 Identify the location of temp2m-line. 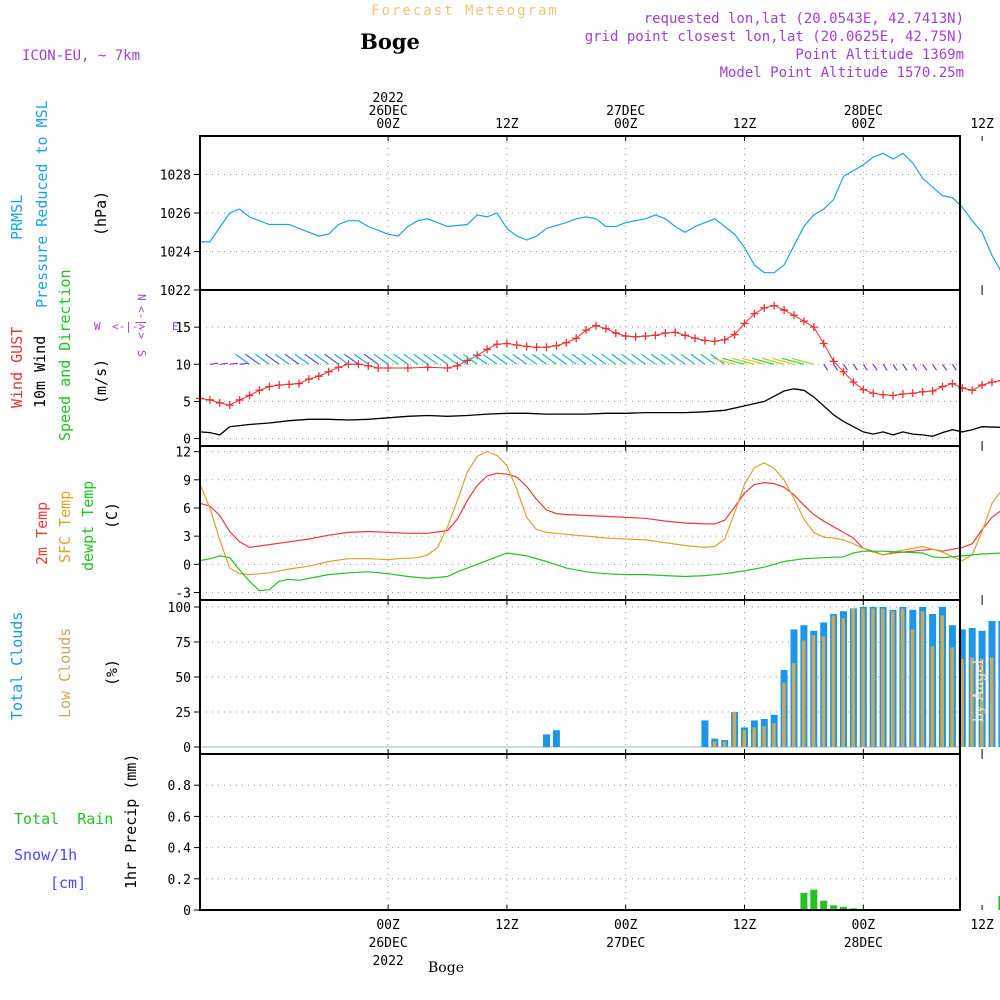
(599, 514).